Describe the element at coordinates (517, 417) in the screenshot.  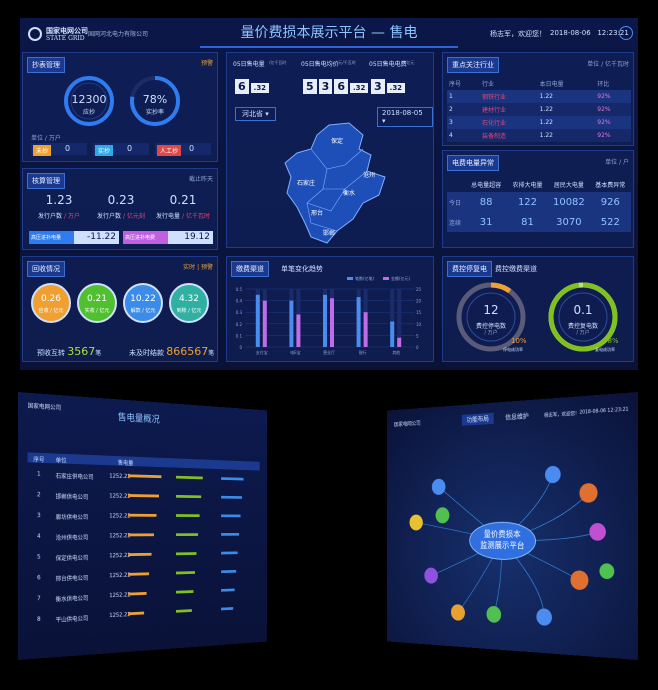
I see `tab: 信息维护` at that location.